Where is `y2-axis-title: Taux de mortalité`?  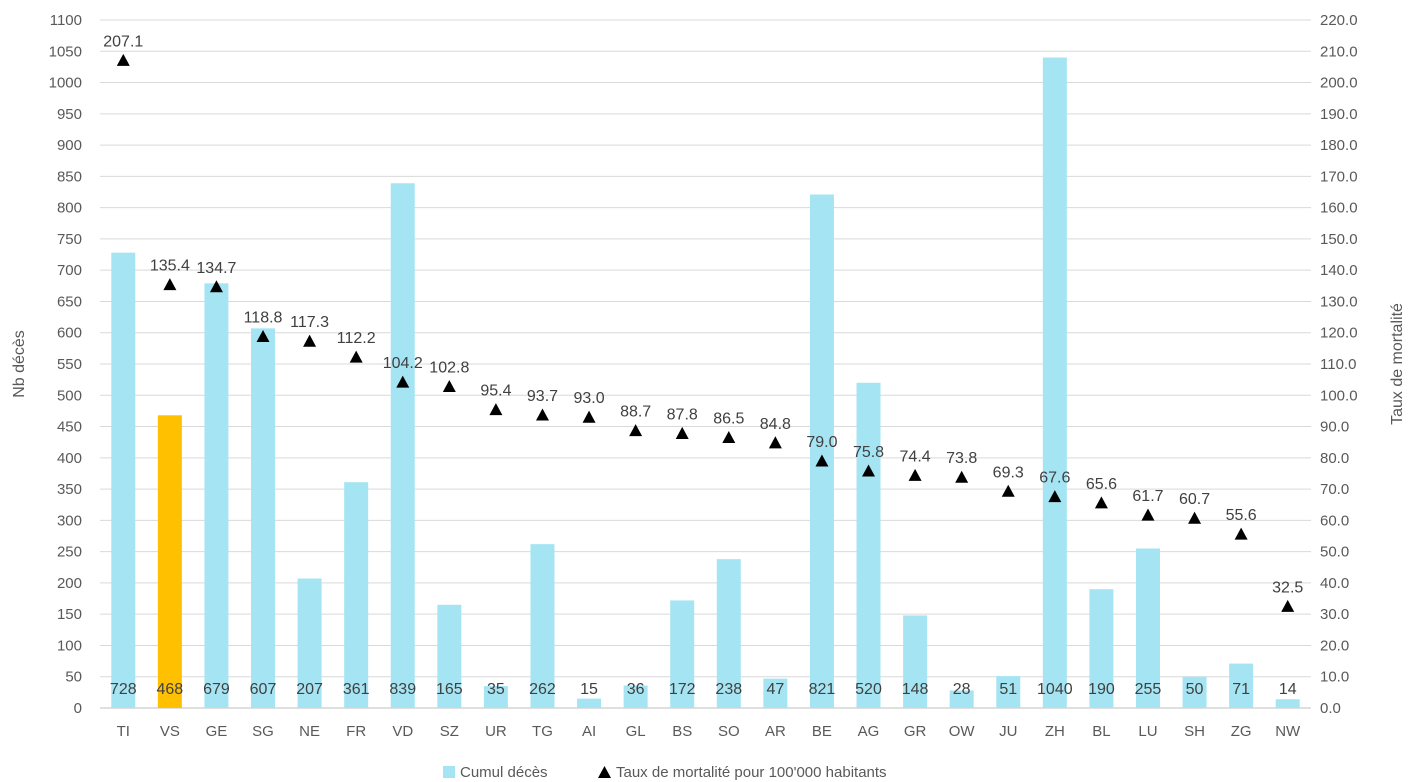 y2-axis-title: Taux de mortalité is located at coordinates (1397, 364).